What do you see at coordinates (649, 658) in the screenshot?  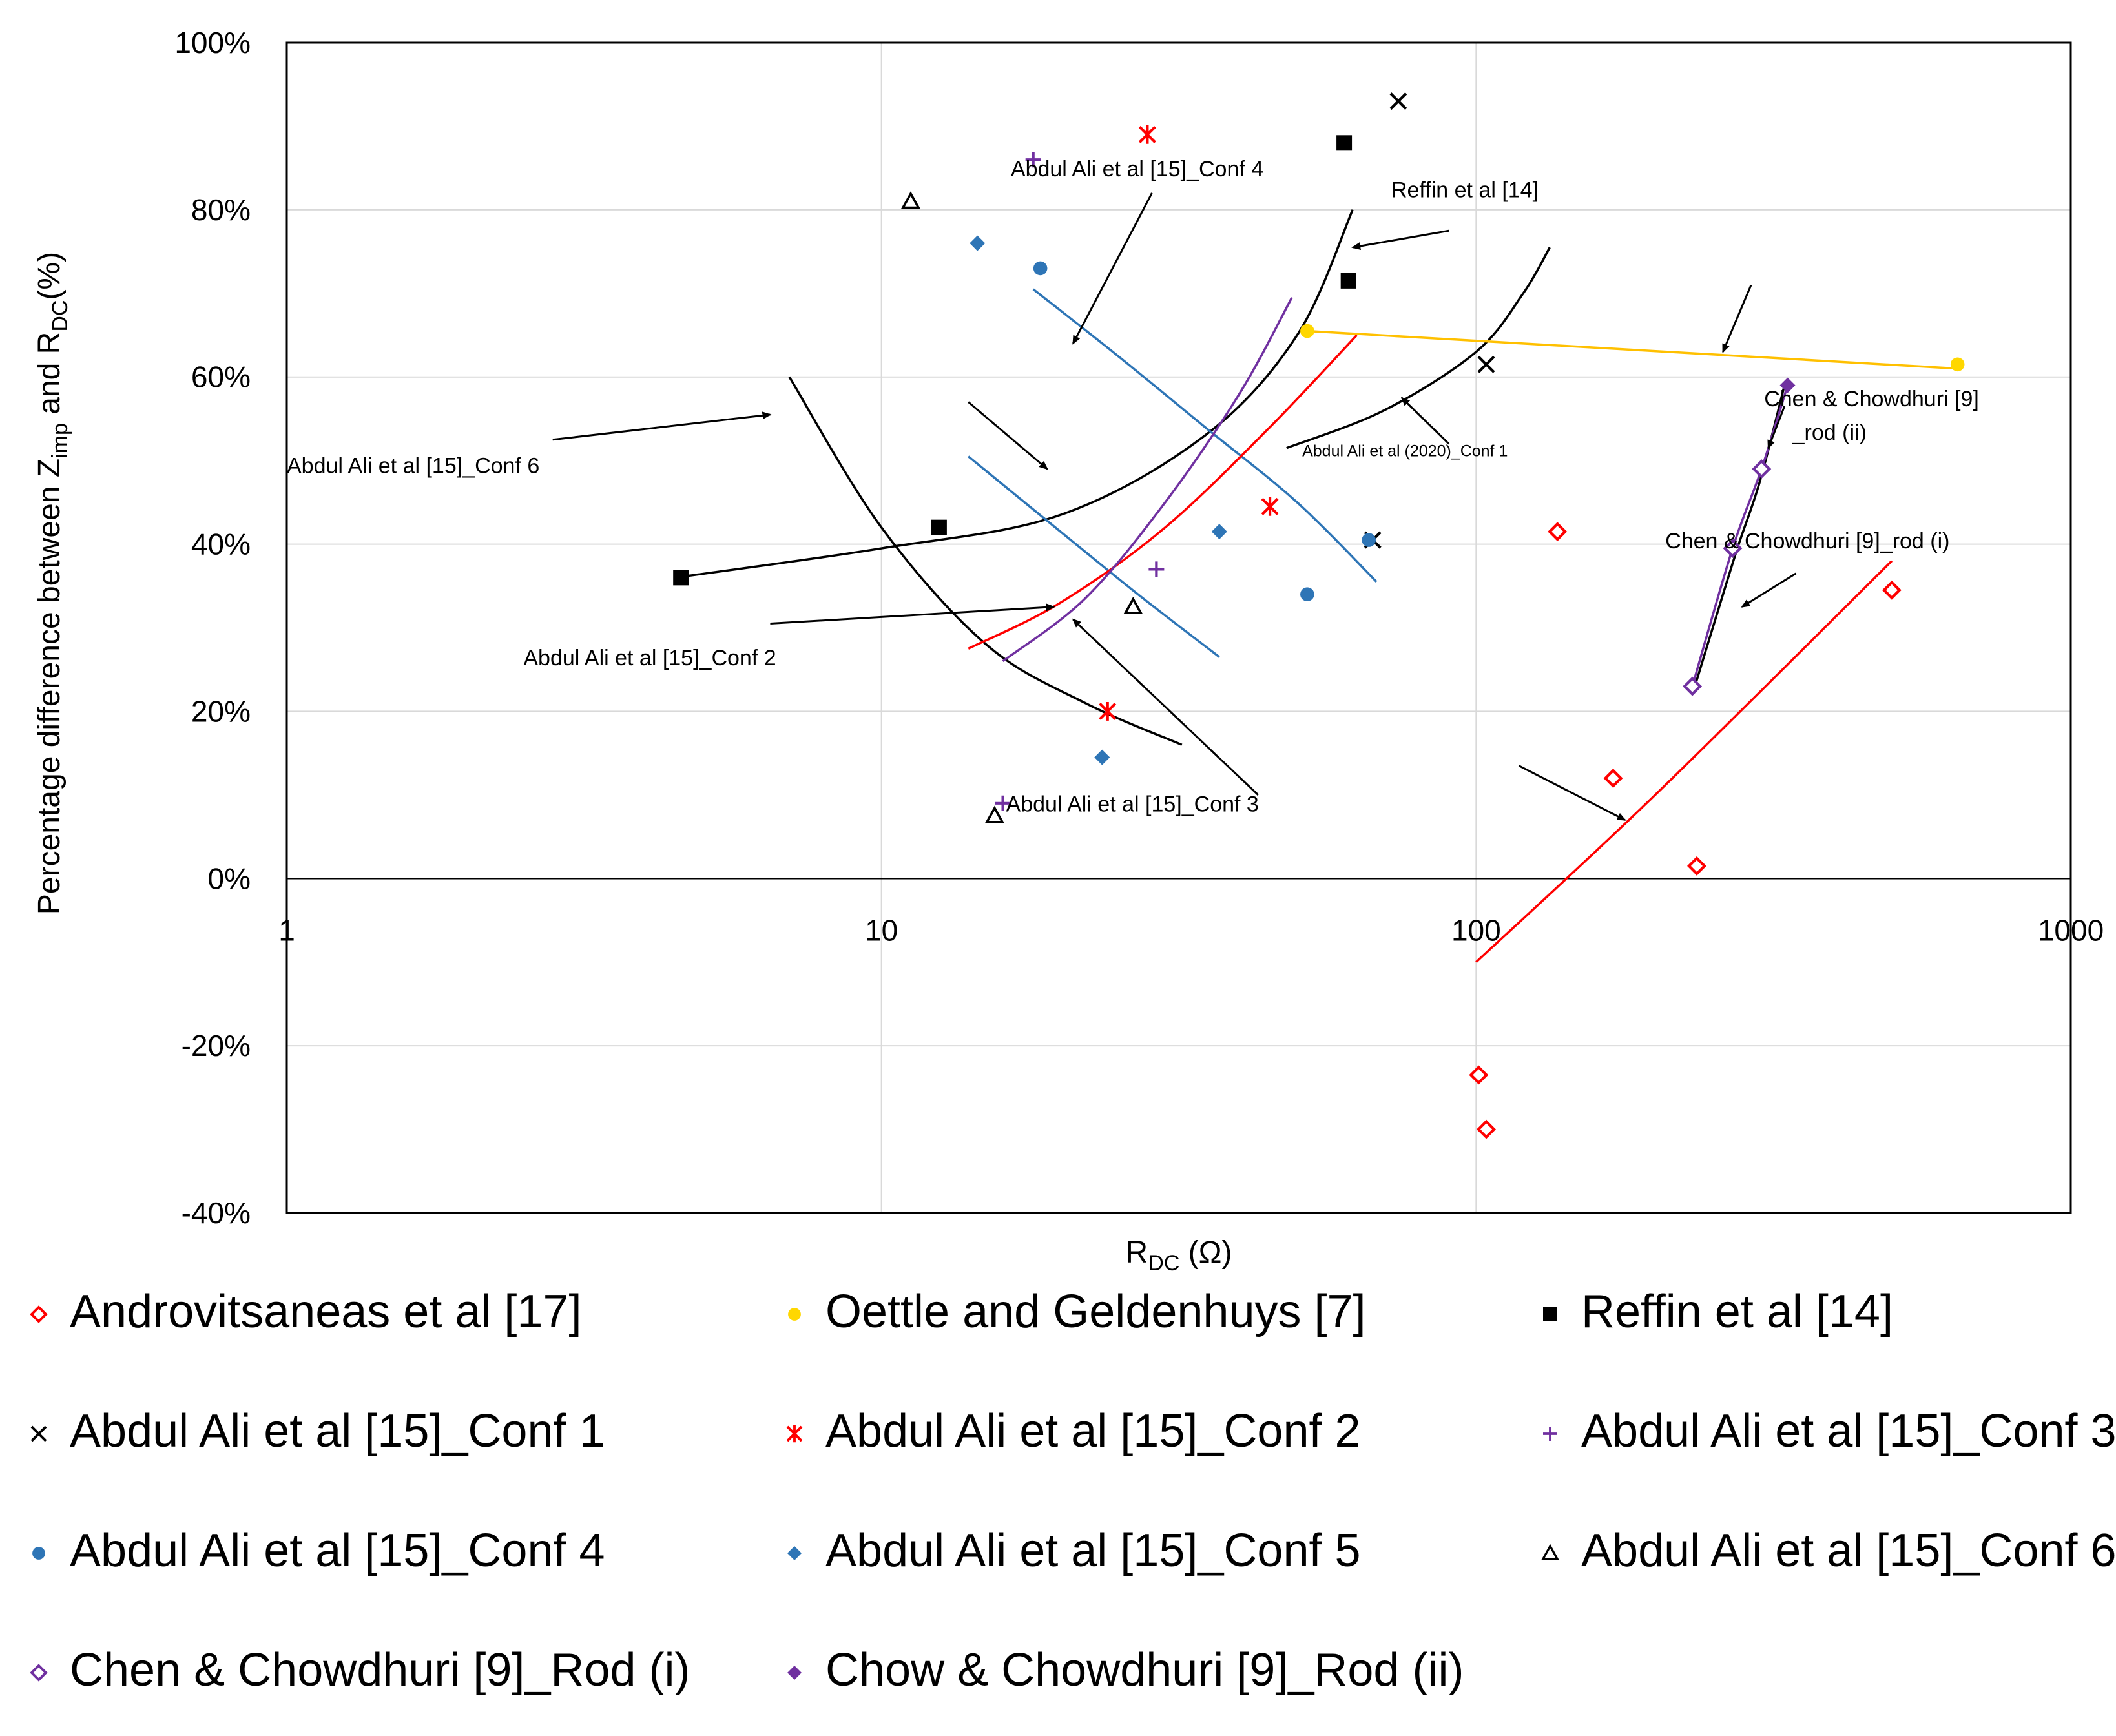 I see `annotation-label: Abdul Ali et al [15]_Conf 2` at bounding box center [649, 658].